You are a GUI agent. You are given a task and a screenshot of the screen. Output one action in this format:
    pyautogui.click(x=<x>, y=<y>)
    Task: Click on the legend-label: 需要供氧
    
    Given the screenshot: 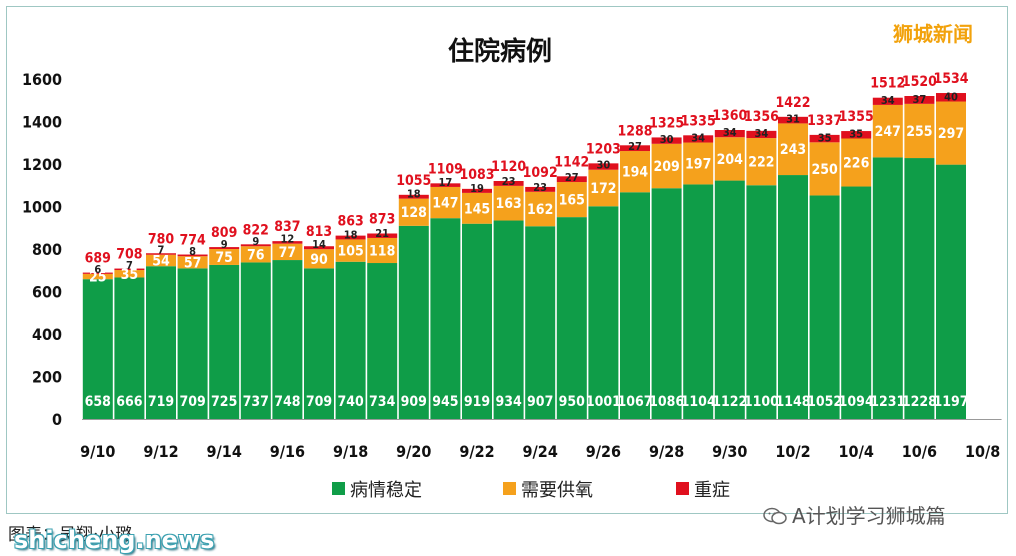 What is the action you would take?
    pyautogui.click(x=557, y=490)
    